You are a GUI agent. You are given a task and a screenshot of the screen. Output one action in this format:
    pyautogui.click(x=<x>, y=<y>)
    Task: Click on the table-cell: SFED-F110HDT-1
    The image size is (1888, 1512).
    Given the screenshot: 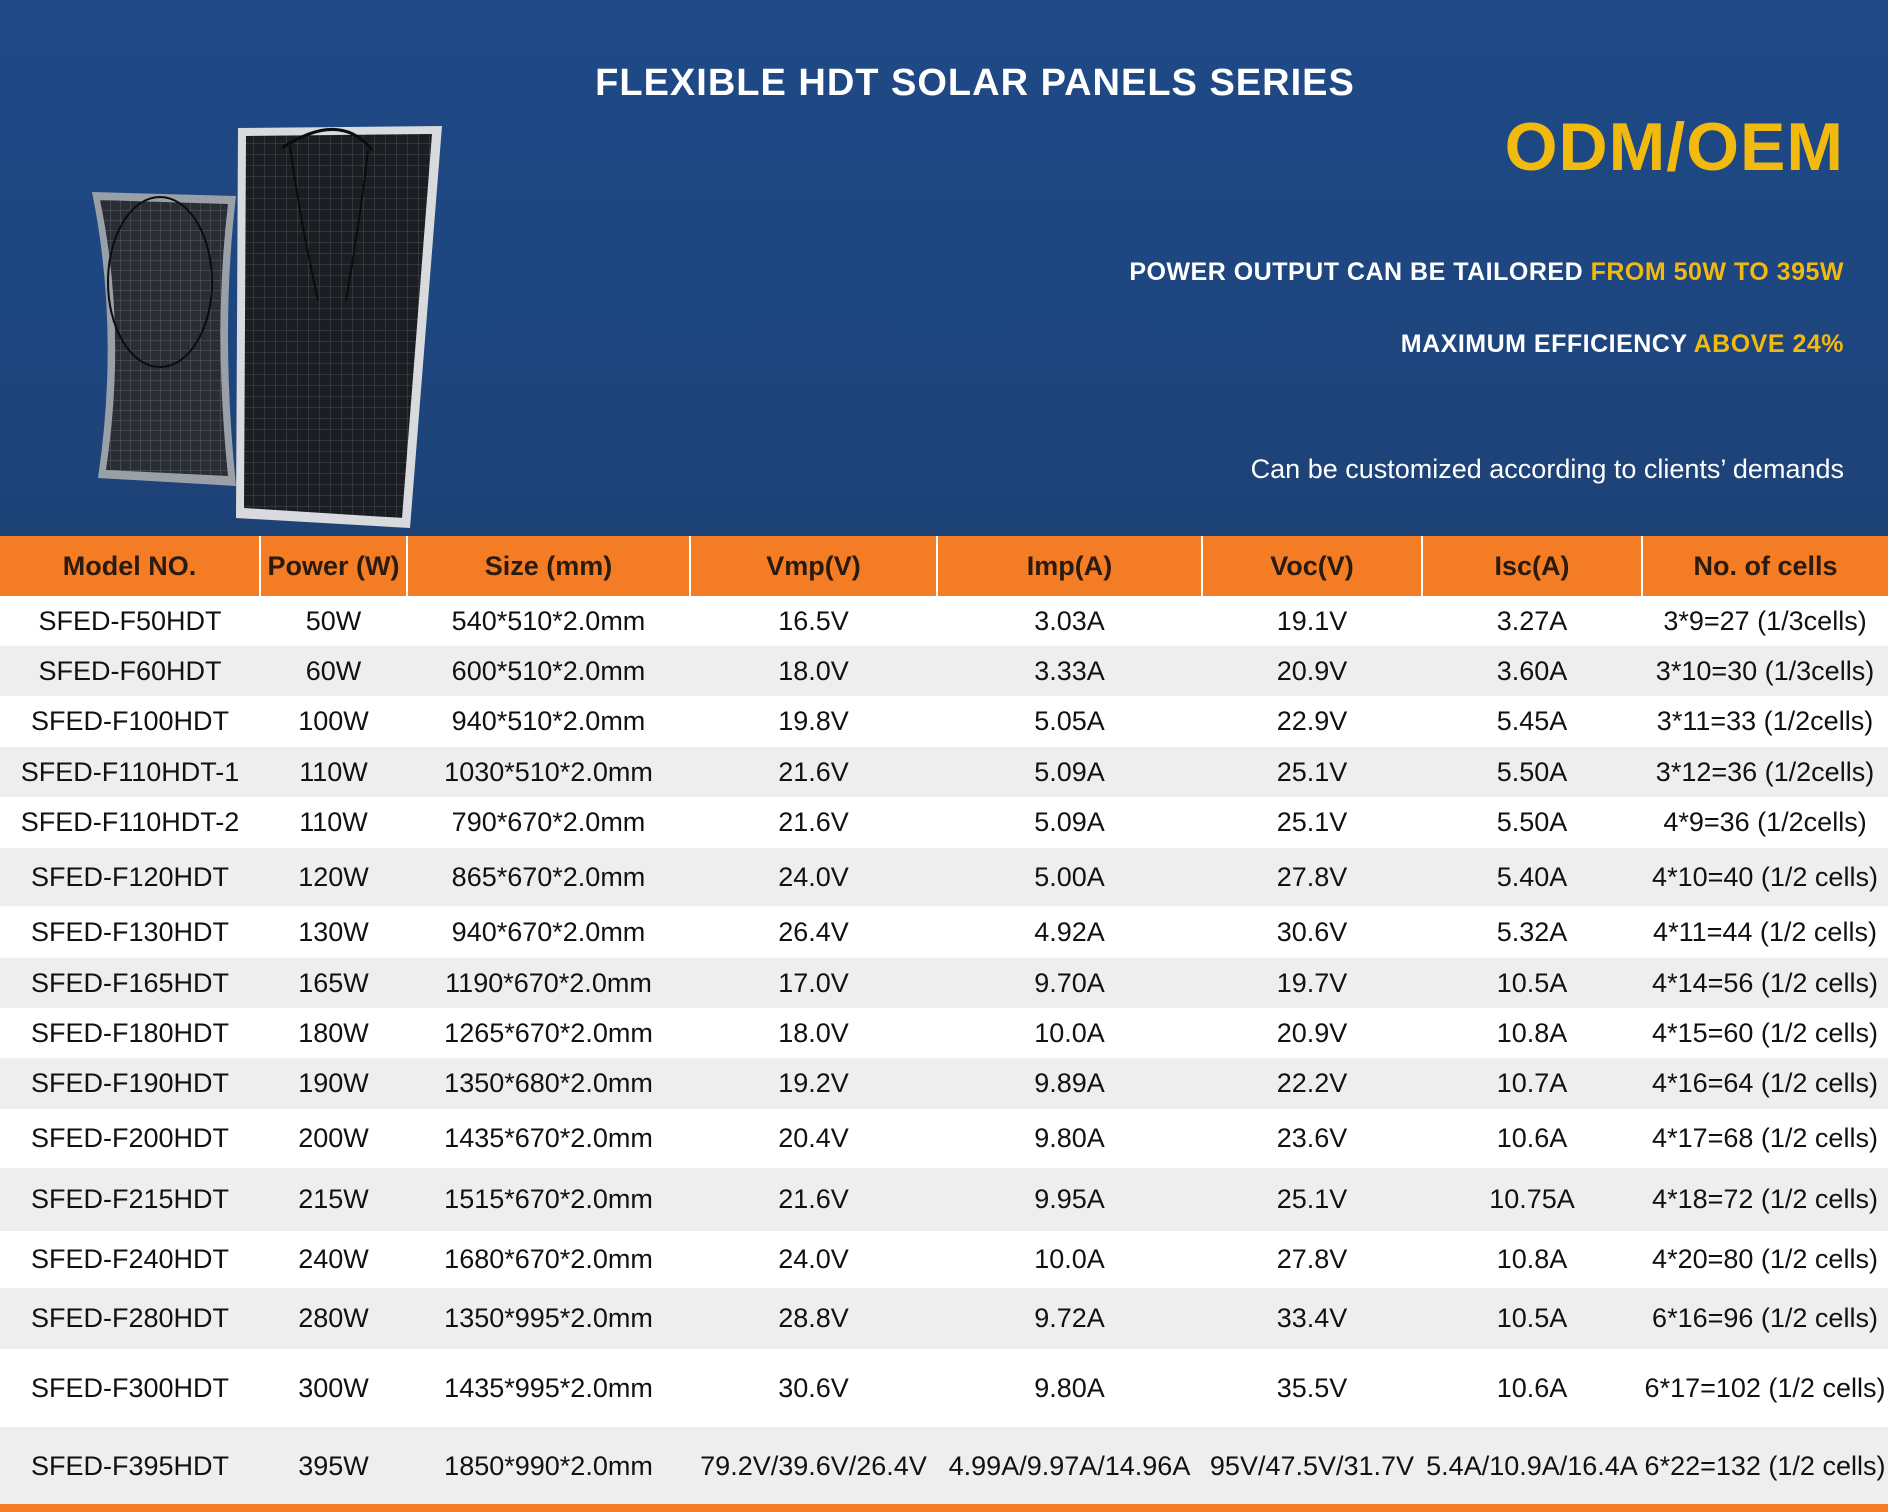 What is the action you would take?
    pyautogui.click(x=130, y=772)
    